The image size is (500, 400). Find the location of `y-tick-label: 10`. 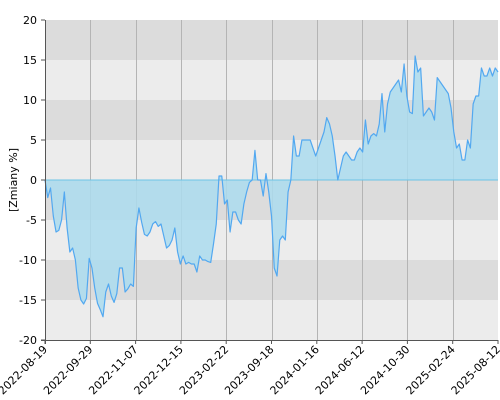

y-tick-label: 10 is located at coordinates (30, 100).